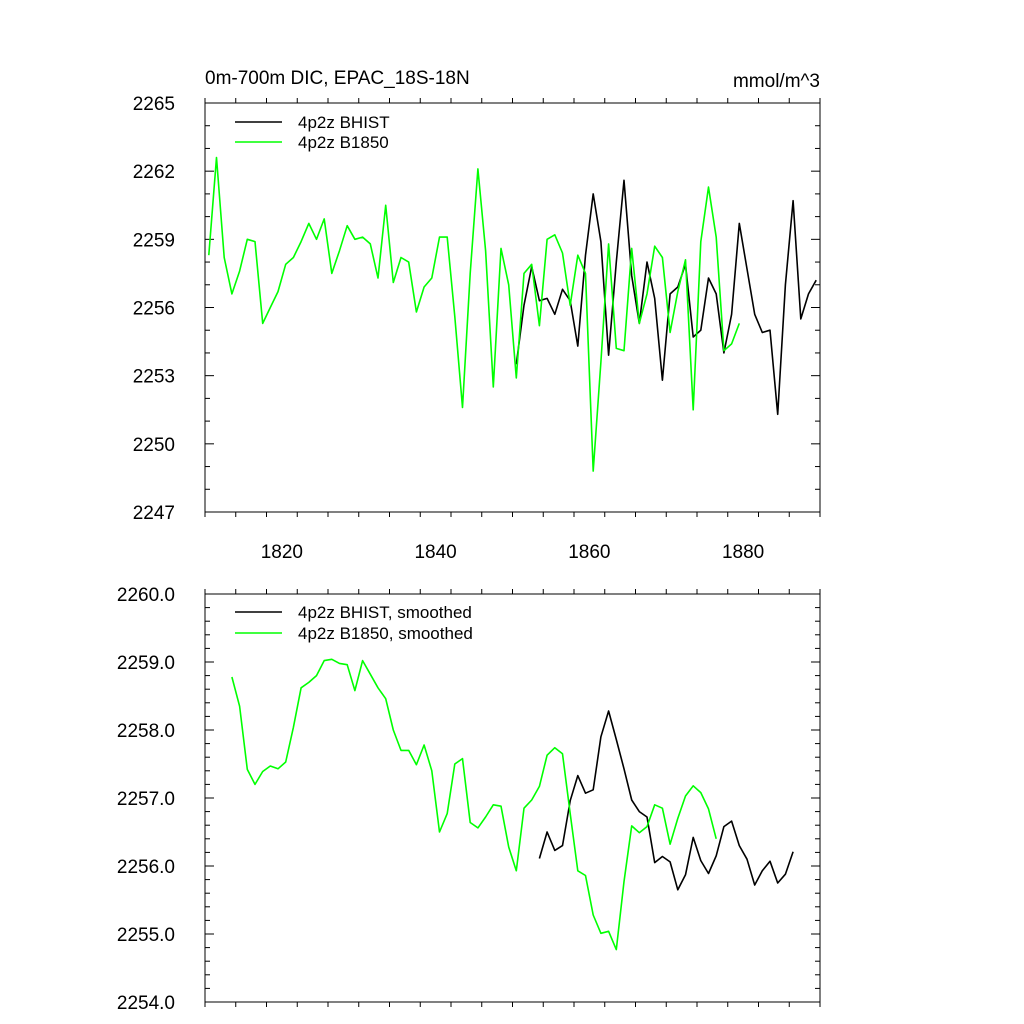 The image size is (1024, 1024). What do you see at coordinates (337, 78) in the screenshot?
I see `top-title-left: 0m-700m DIC, EPAC_18S-18N` at bounding box center [337, 78].